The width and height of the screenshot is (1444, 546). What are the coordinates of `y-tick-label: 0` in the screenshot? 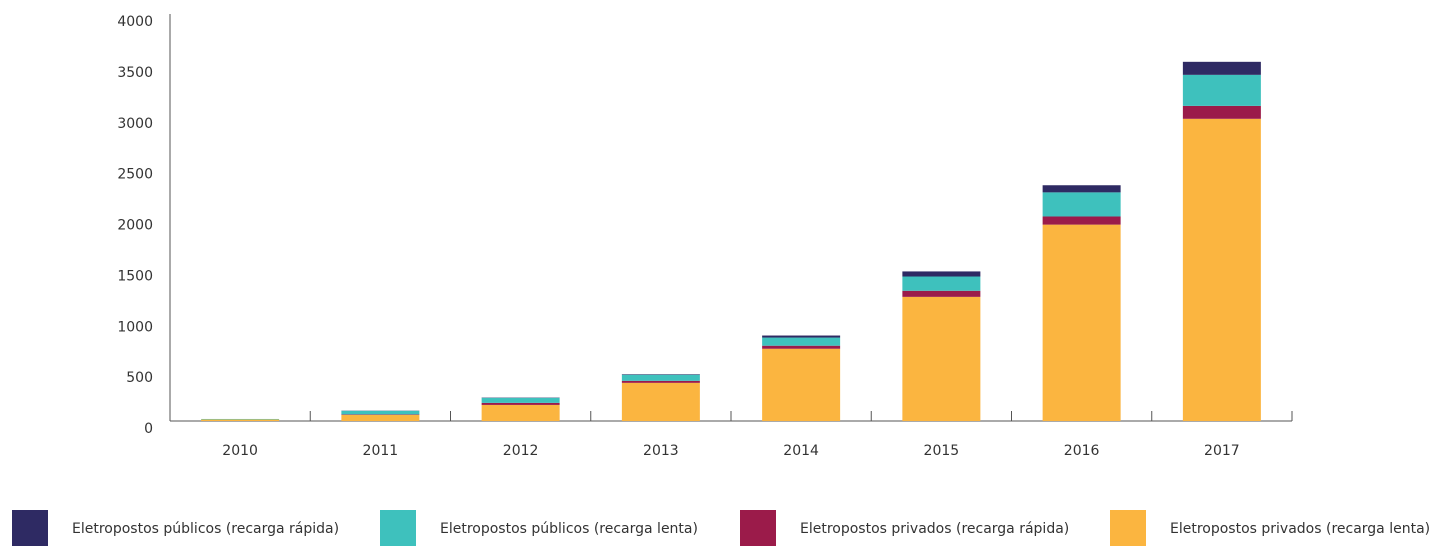 It's located at (148, 429).